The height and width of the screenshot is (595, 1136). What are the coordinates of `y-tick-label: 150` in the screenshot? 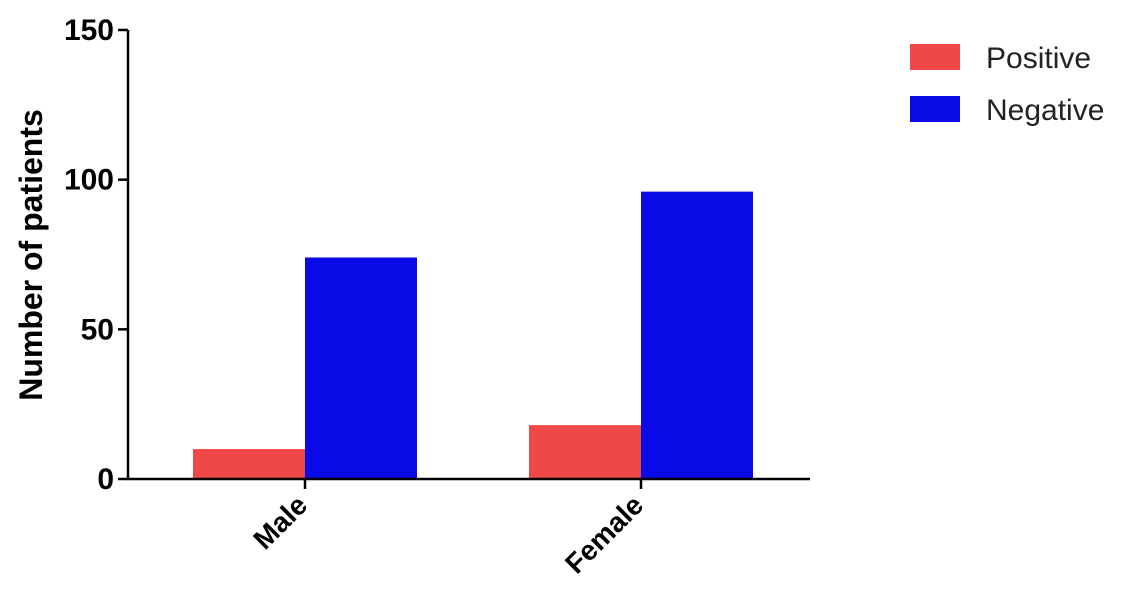 It's located at (89, 30).